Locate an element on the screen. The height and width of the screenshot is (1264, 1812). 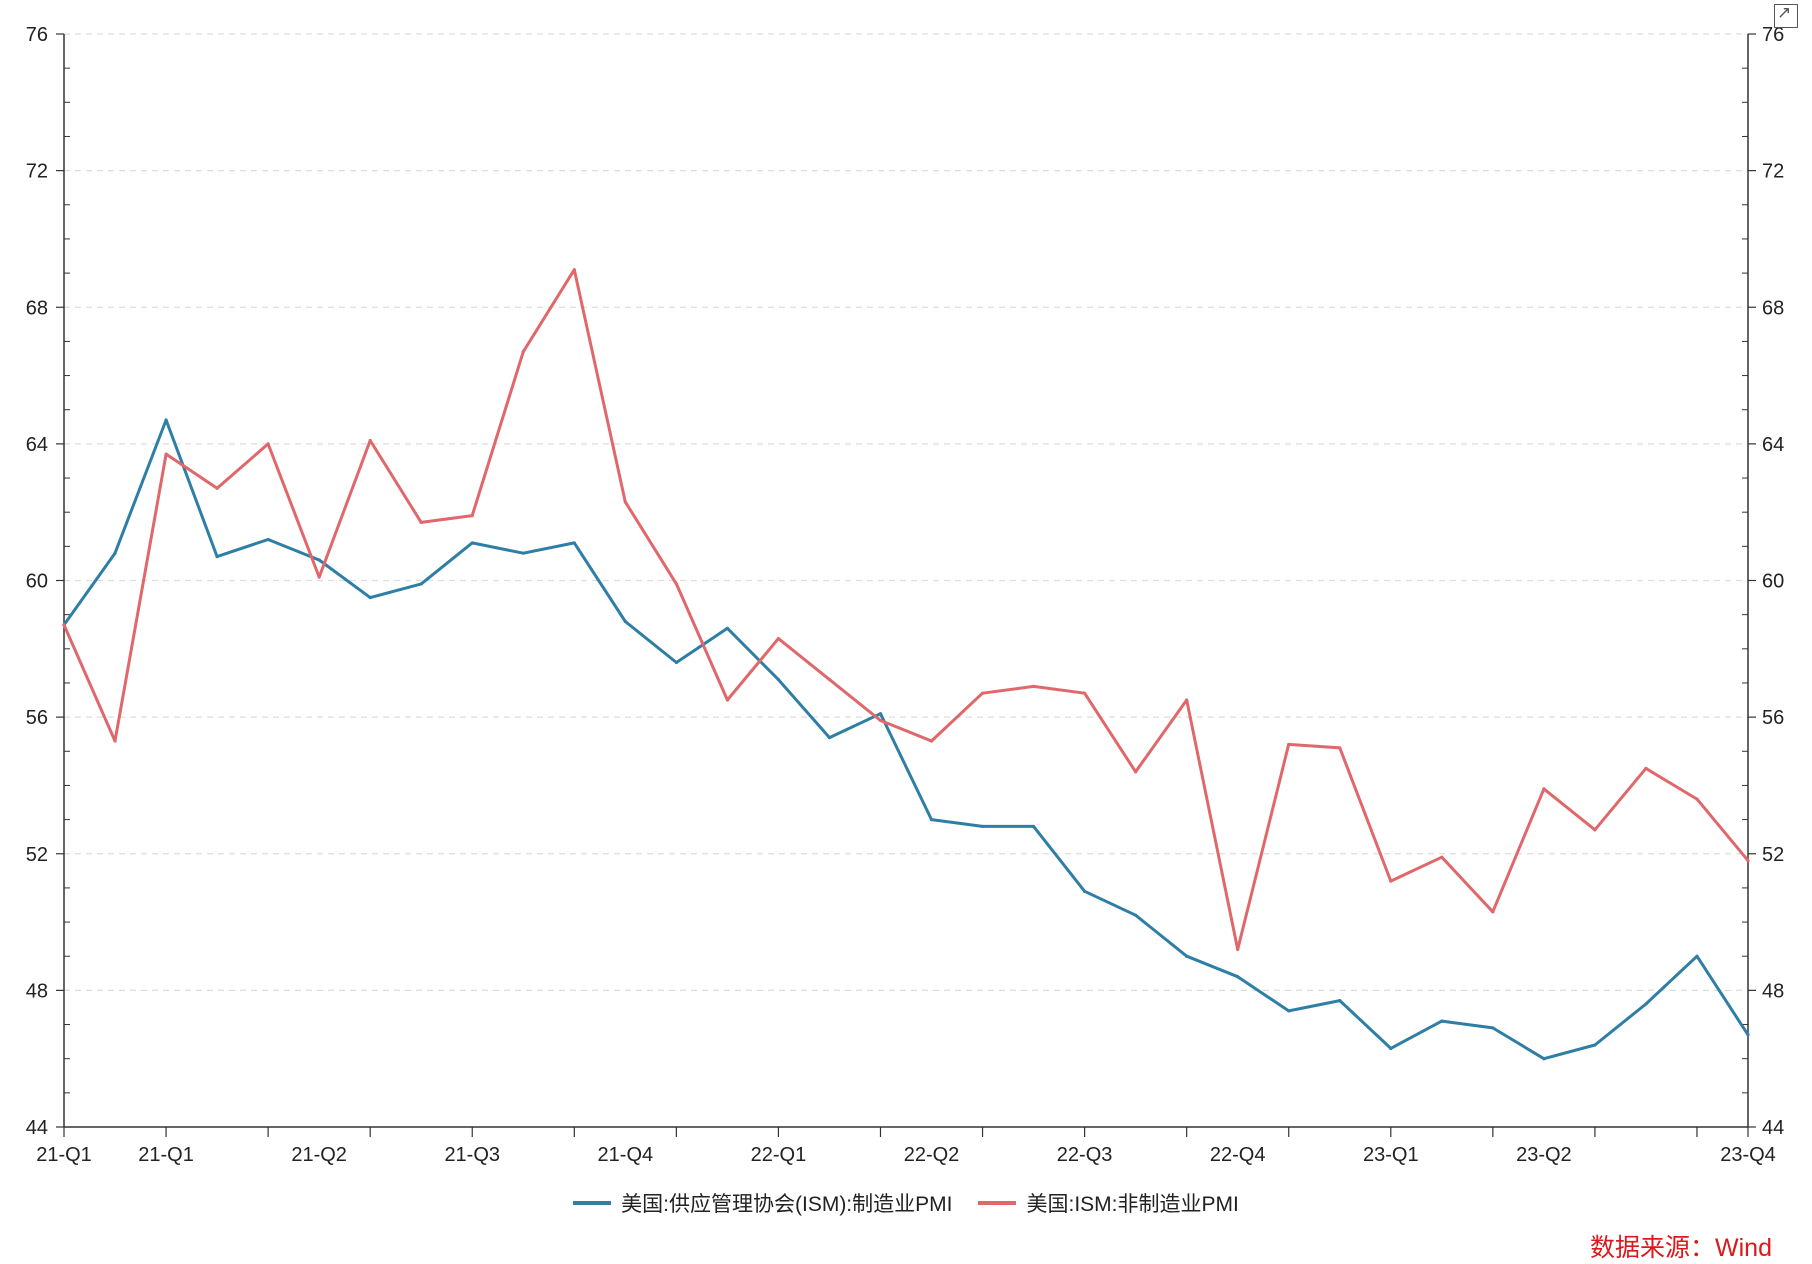
x-tick-label: 21-Q4 is located at coordinates (626, 1155).